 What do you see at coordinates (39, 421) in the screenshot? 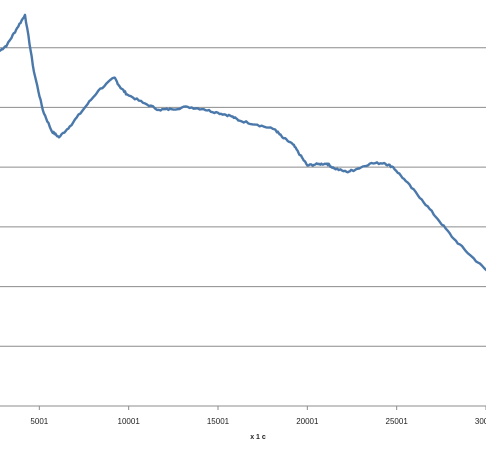
I see `x-tick-label: 5001` at bounding box center [39, 421].